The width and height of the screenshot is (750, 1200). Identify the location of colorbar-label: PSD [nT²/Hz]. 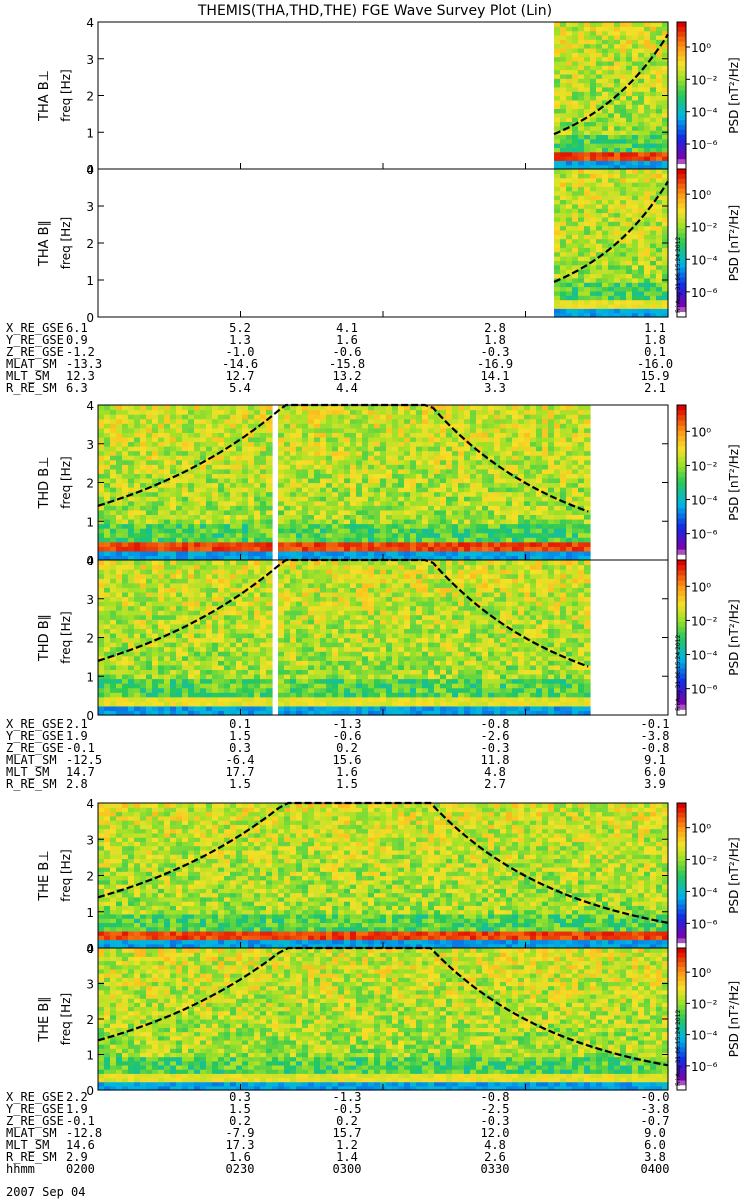
(734, 95).